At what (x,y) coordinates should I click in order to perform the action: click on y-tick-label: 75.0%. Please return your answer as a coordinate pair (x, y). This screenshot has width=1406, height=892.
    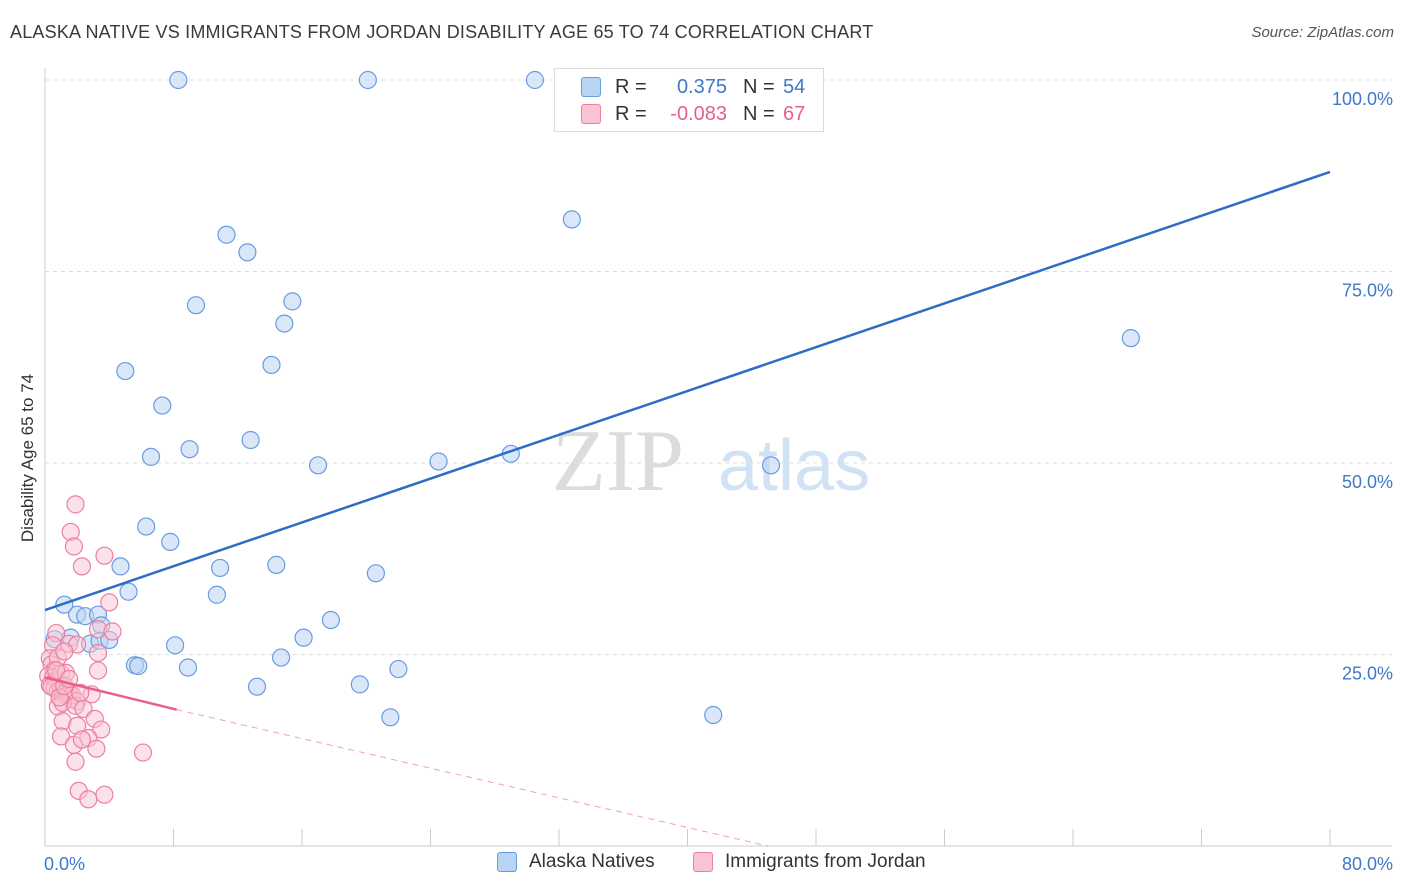
    Looking at the image, I should click on (1367, 291).